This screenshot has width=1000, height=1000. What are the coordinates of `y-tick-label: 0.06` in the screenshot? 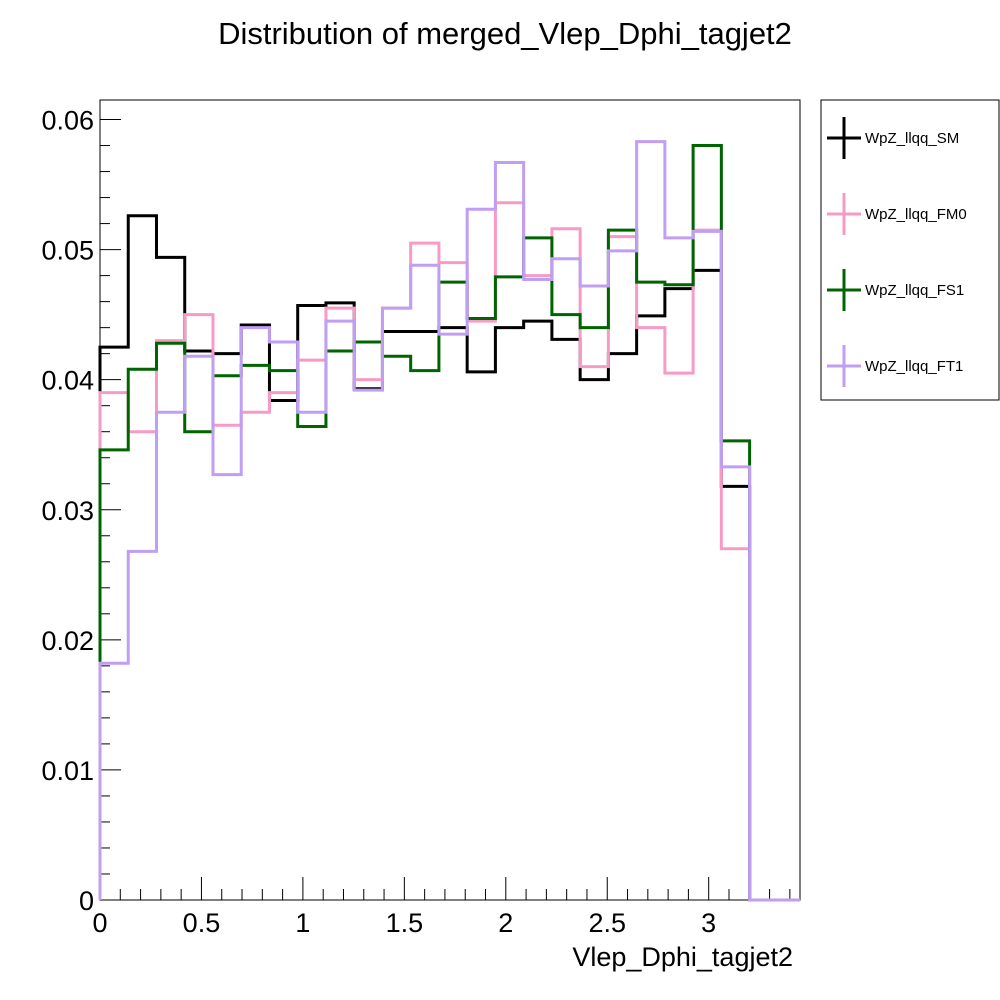 It's located at (67, 121).